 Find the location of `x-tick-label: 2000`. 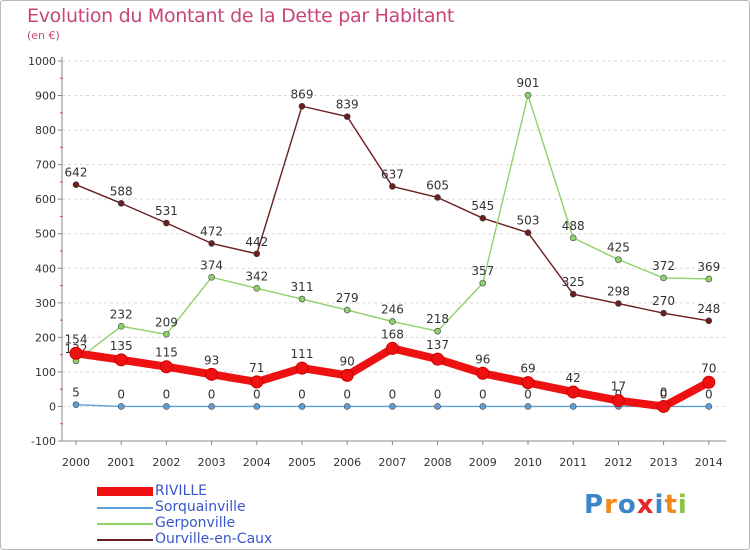

x-tick-label: 2000 is located at coordinates (76, 462).